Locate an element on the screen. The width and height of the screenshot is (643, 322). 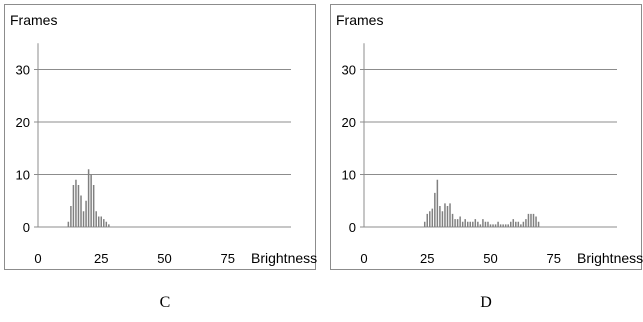
panel-label-d: D is located at coordinates (486, 302).